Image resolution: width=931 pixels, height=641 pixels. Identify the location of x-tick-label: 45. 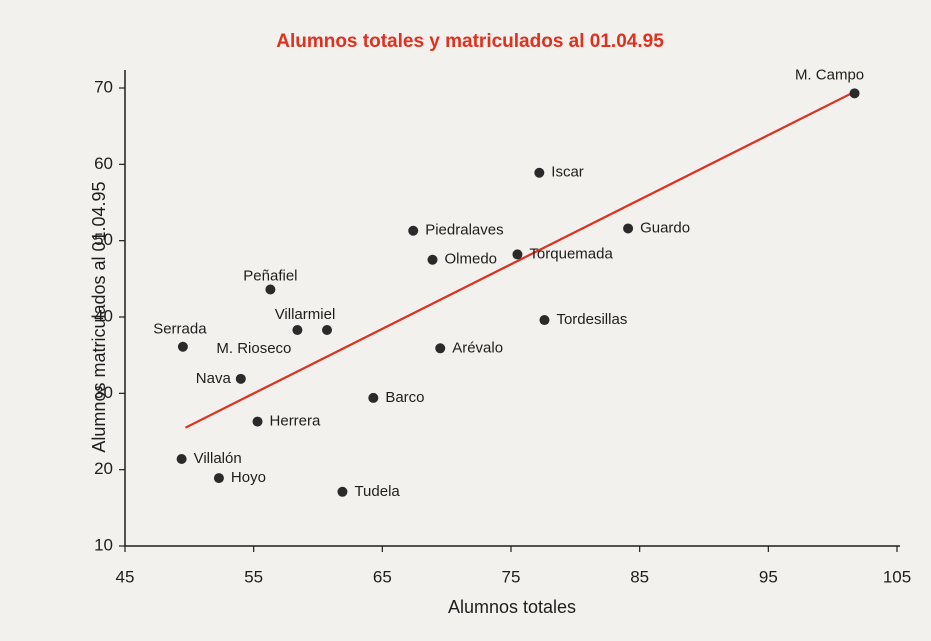
(125, 576).